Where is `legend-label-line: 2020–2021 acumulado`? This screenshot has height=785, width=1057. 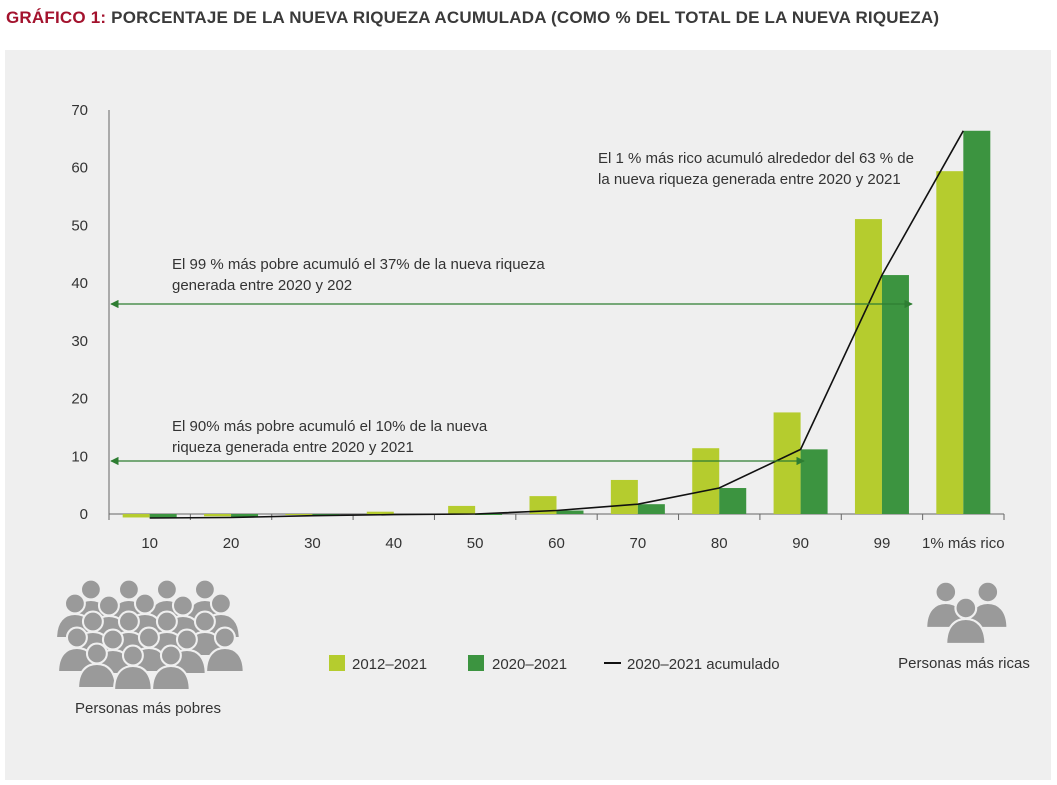 legend-label-line: 2020–2021 acumulado is located at coordinates (703, 664).